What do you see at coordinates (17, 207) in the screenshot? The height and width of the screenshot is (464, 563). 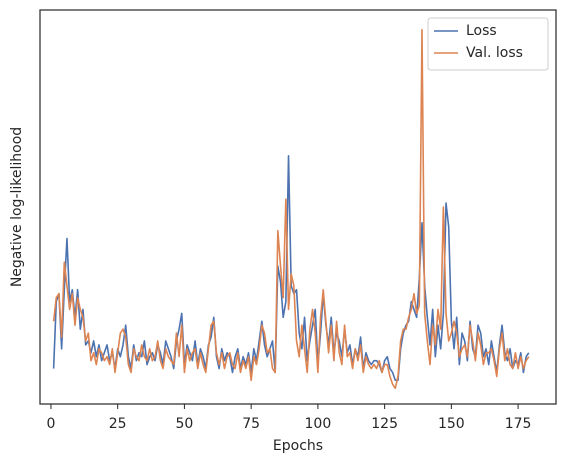 I see `y-axis-label: Negative log-likelihood` at bounding box center [17, 207].